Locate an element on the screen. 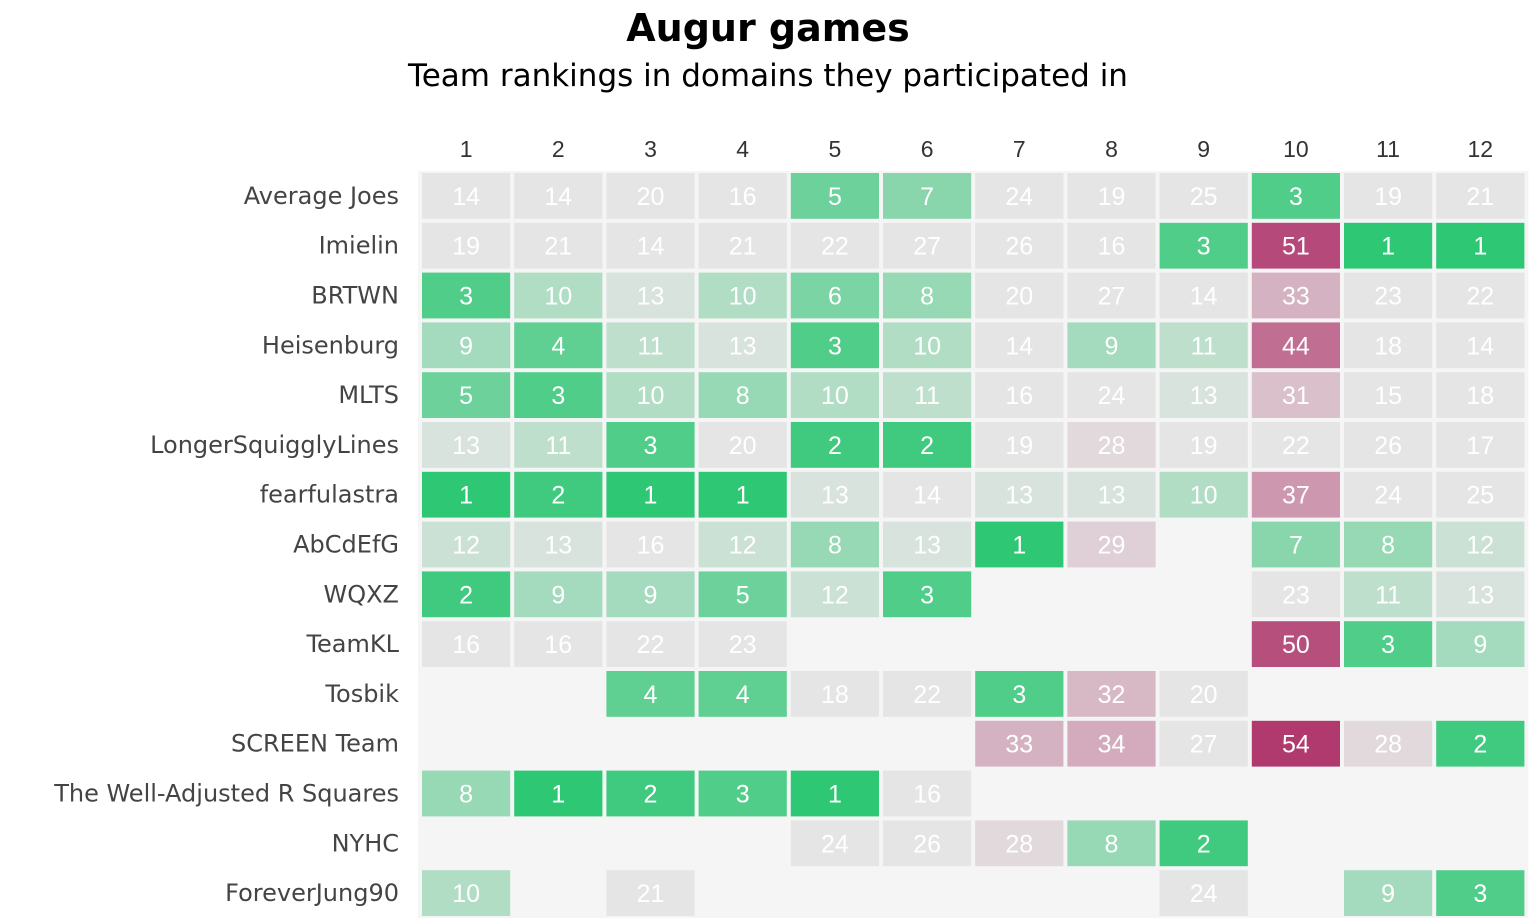  row-label: LongerSquigglyLines is located at coordinates (274, 445).